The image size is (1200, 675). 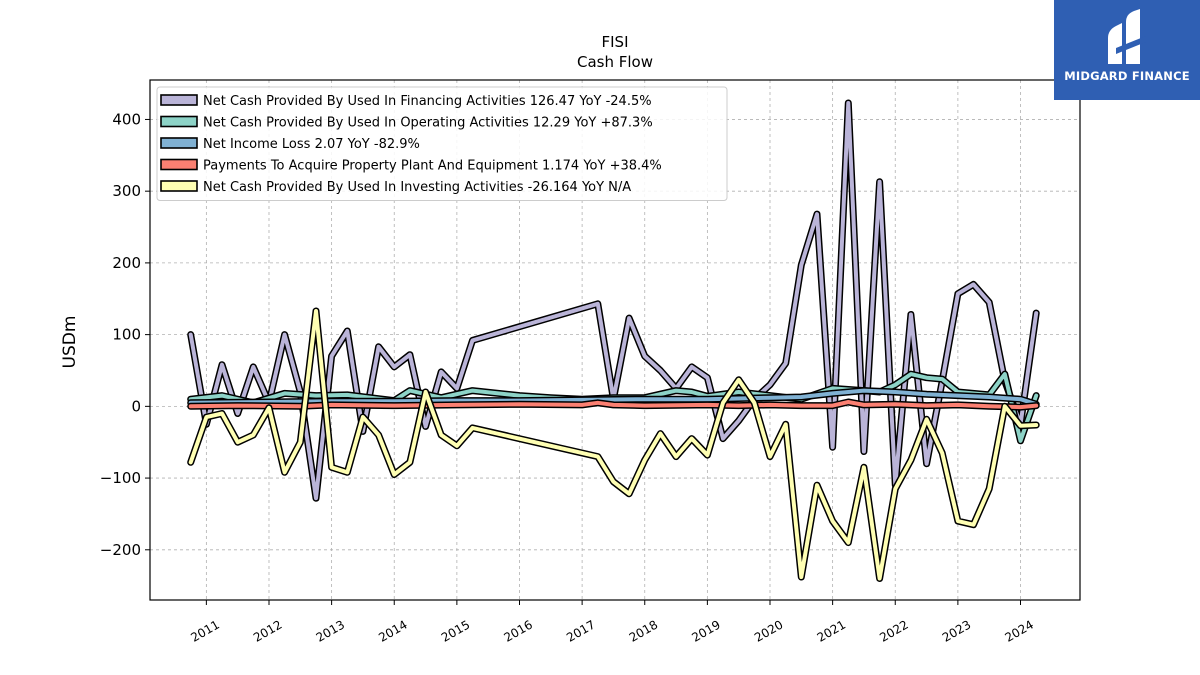 I want to click on legend-box, so click(x=442, y=143).